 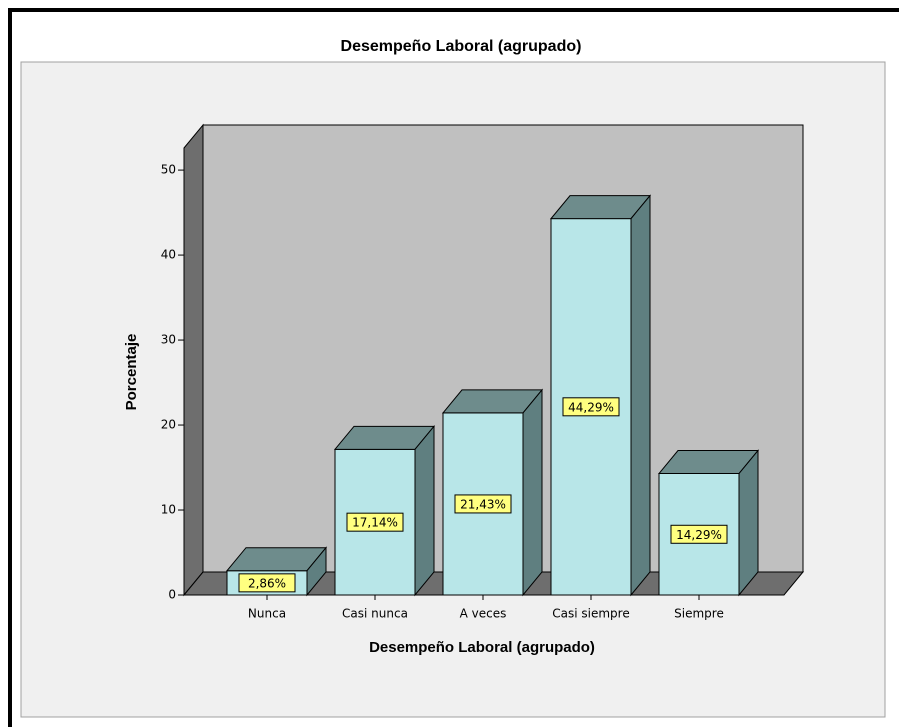 I want to click on value-label: 17,14%, so click(x=375, y=523).